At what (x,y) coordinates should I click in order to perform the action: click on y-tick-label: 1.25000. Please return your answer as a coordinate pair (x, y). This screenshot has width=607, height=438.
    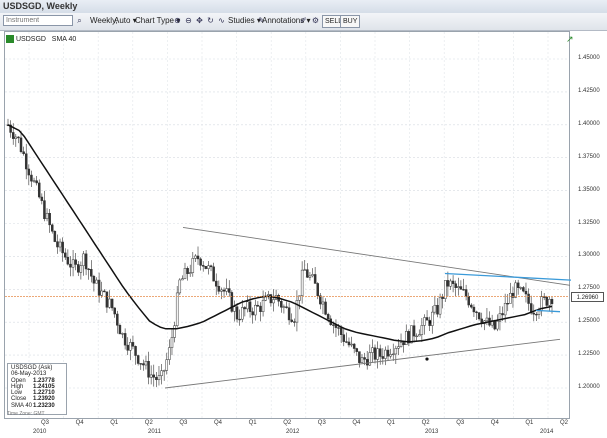
    Looking at the image, I should click on (589, 321).